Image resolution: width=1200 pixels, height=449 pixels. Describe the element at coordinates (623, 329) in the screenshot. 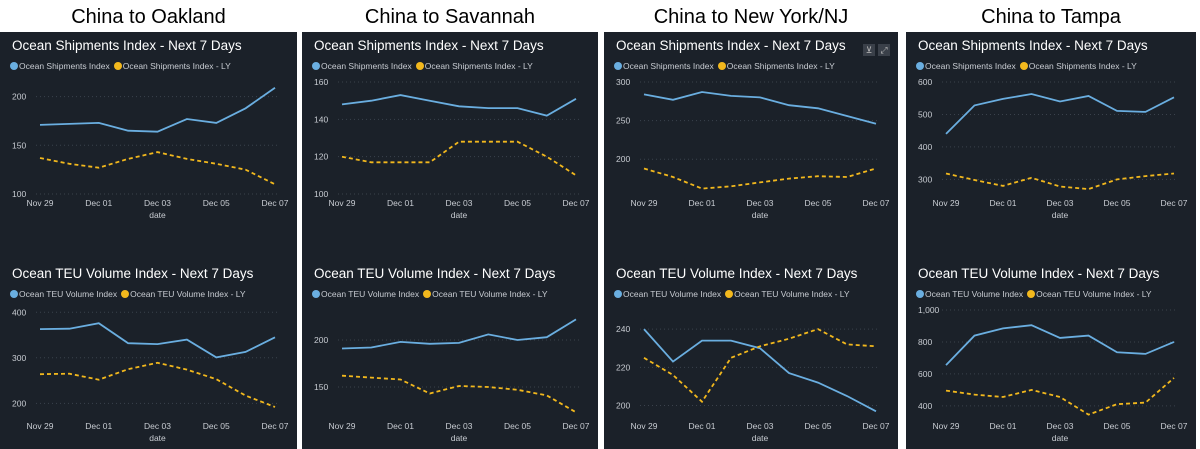

I see `y-tick-label: 240` at that location.